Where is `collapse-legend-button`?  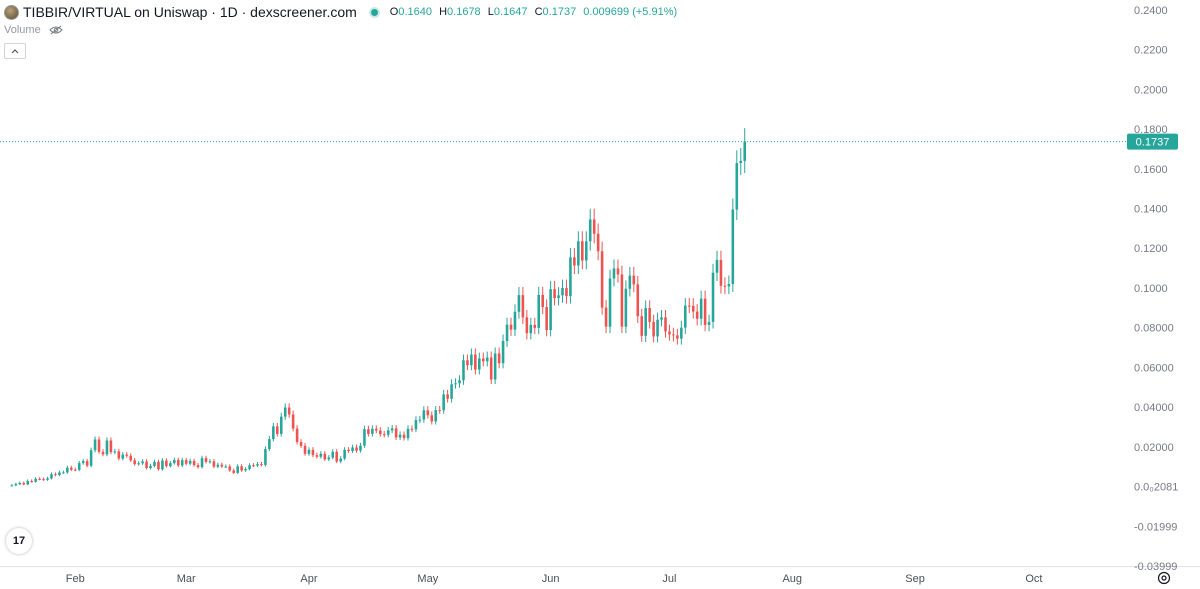 collapse-legend-button is located at coordinates (15, 51).